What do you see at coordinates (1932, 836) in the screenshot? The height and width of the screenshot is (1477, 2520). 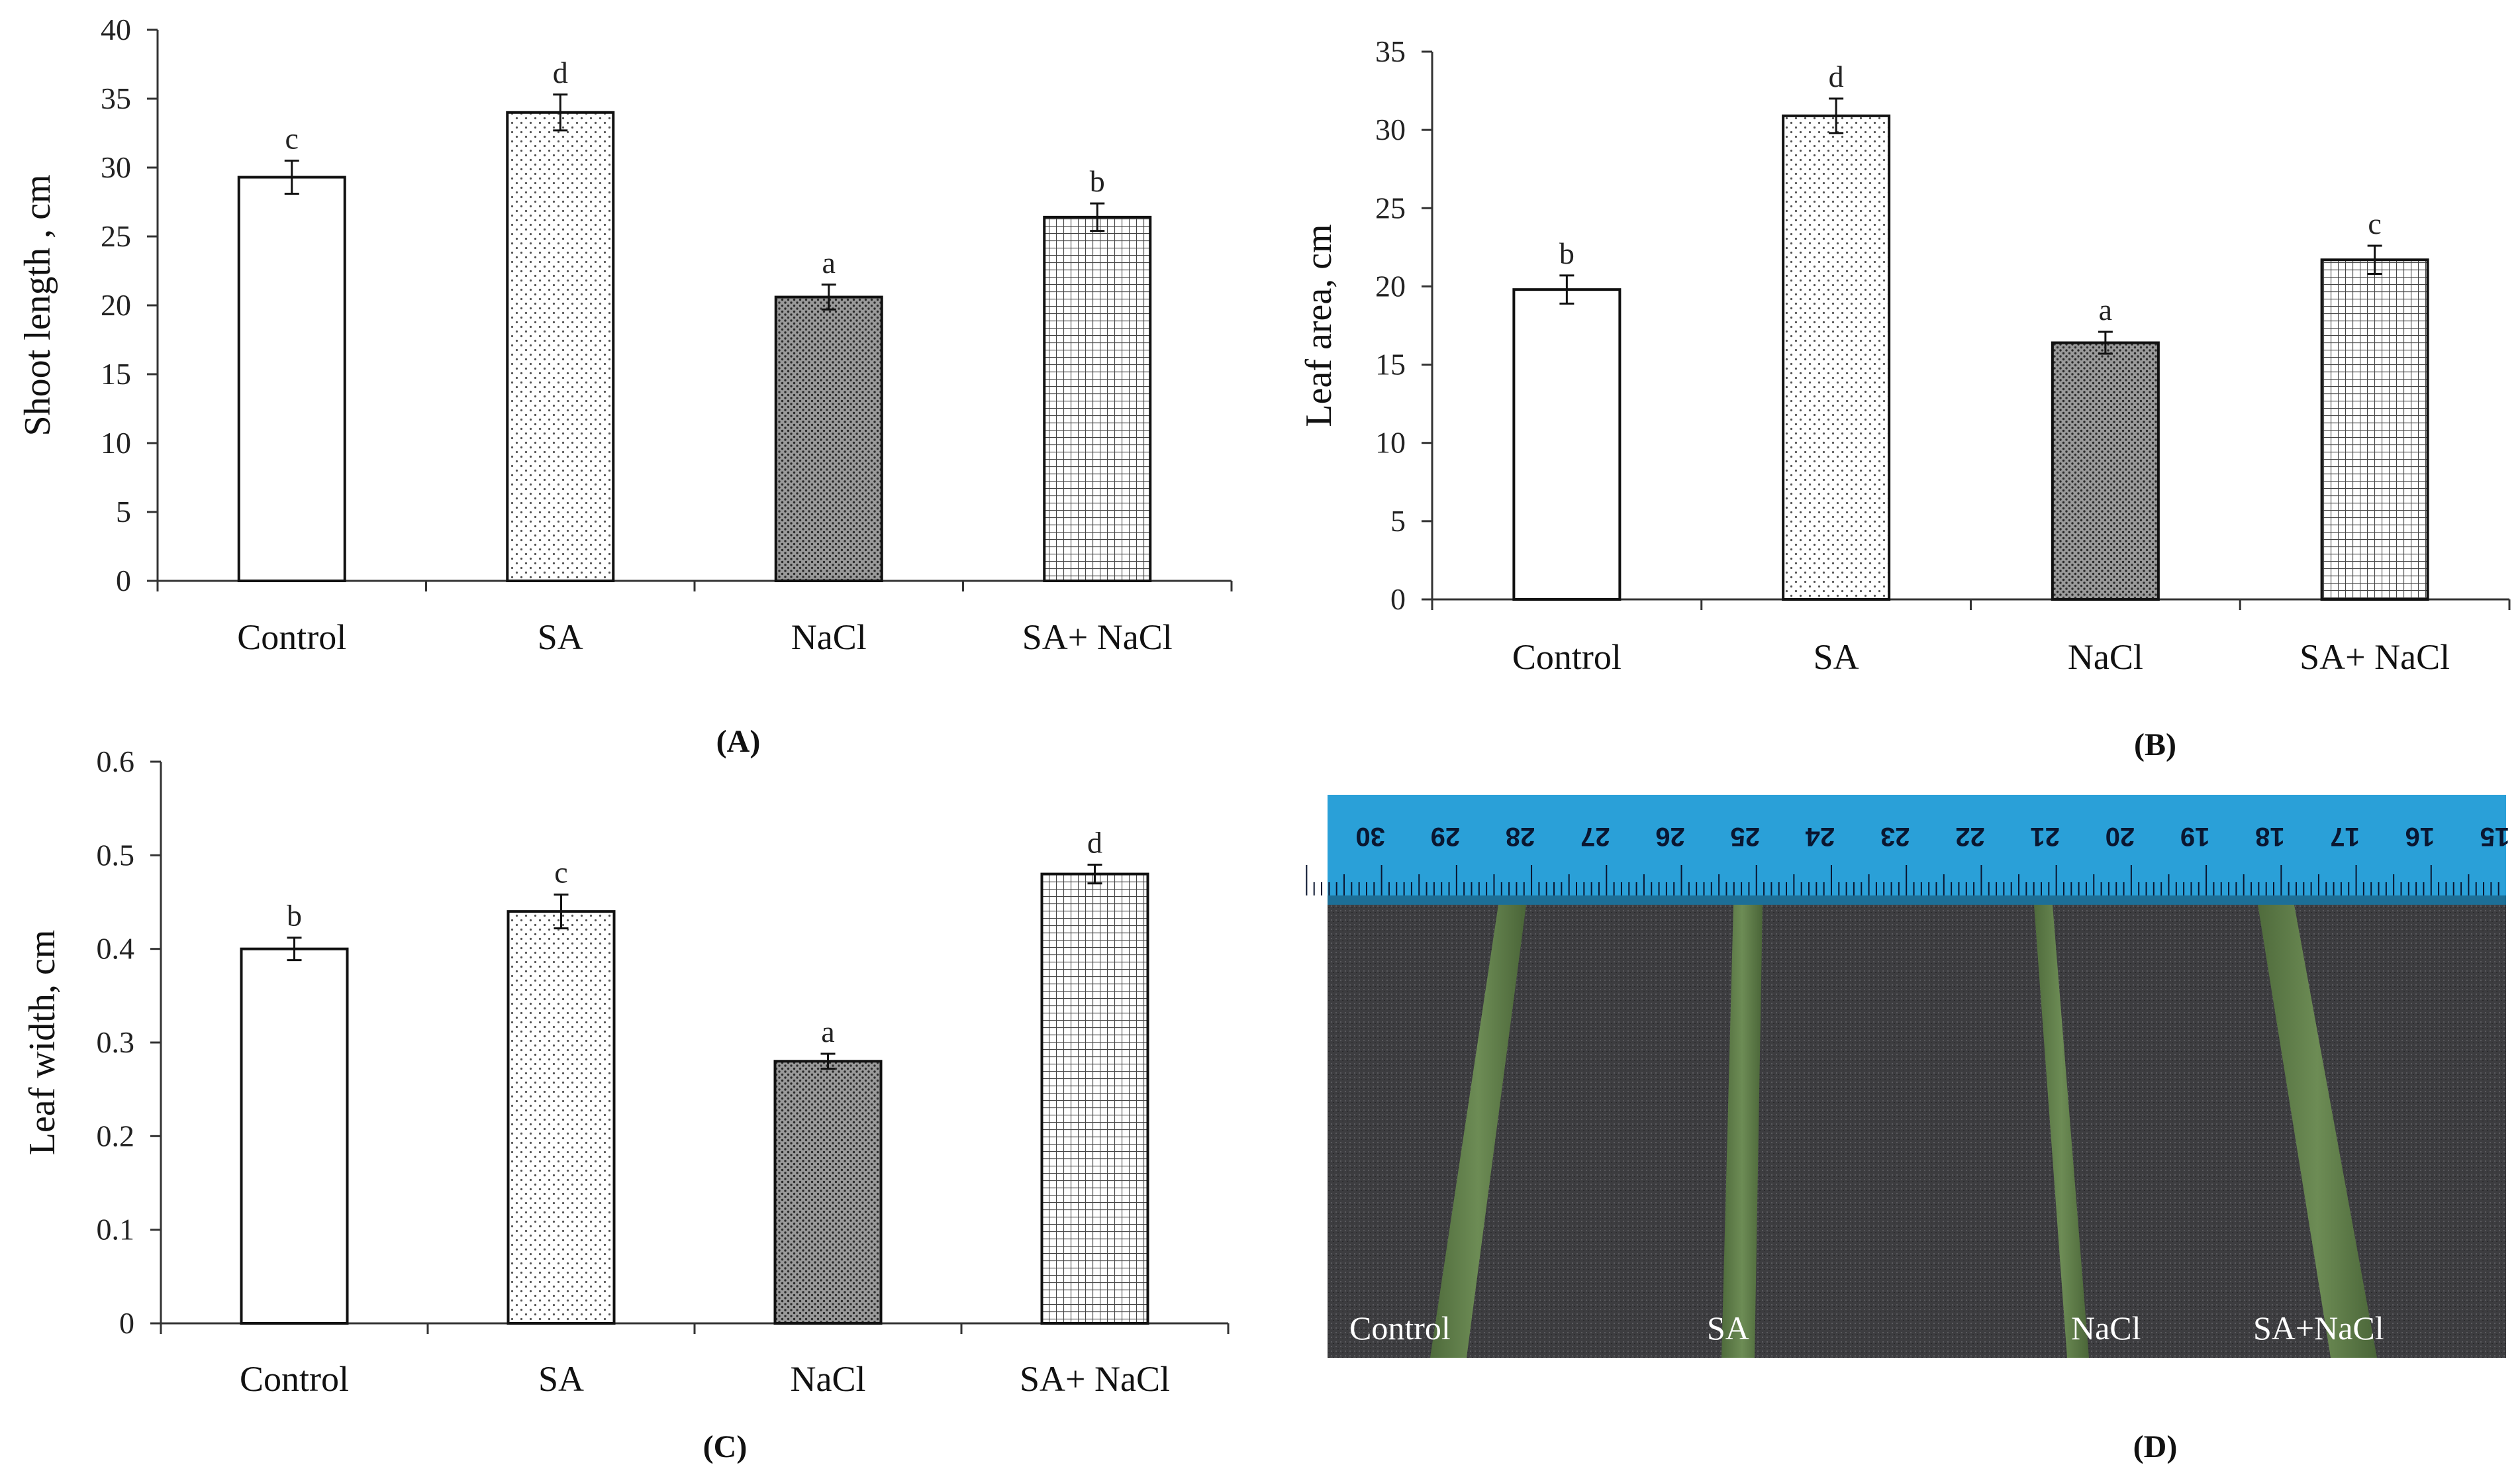 I see `ruler-numbers: 30 29 28 27 26 25 24 23 22 21 20 19 18 17 16 15` at bounding box center [1932, 836].